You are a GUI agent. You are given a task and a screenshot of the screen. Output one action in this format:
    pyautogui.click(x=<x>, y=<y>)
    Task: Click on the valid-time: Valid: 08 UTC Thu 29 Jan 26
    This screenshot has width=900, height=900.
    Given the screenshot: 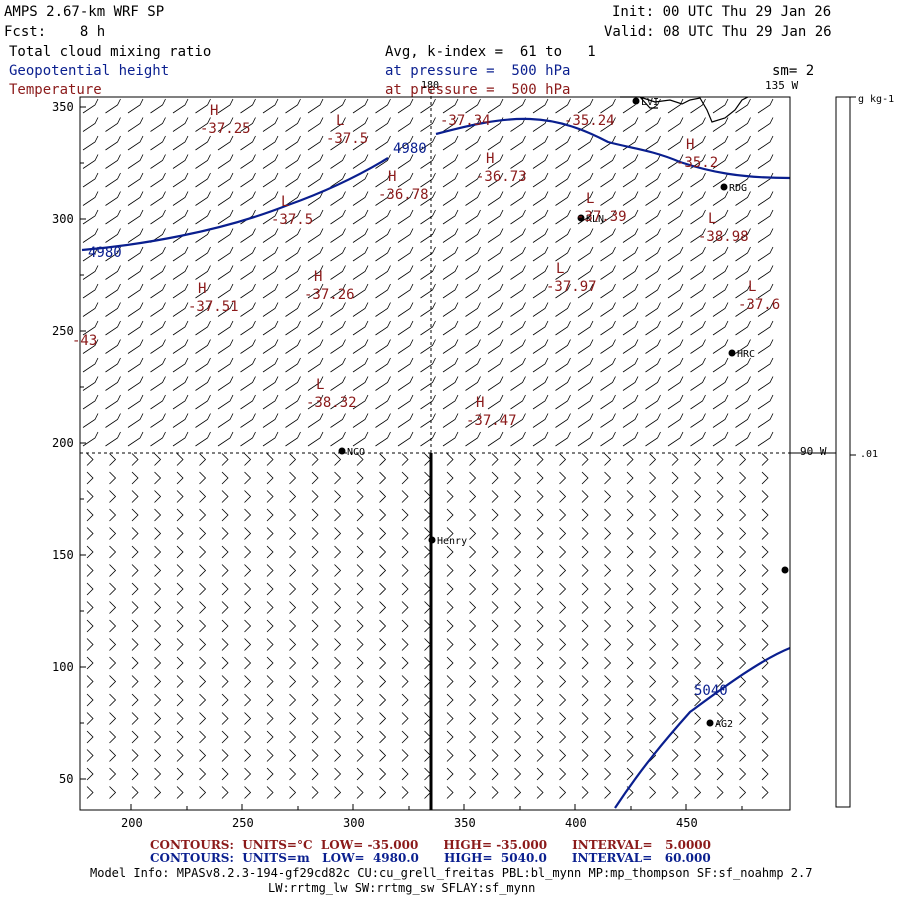 What is the action you would take?
    pyautogui.click(x=718, y=32)
    